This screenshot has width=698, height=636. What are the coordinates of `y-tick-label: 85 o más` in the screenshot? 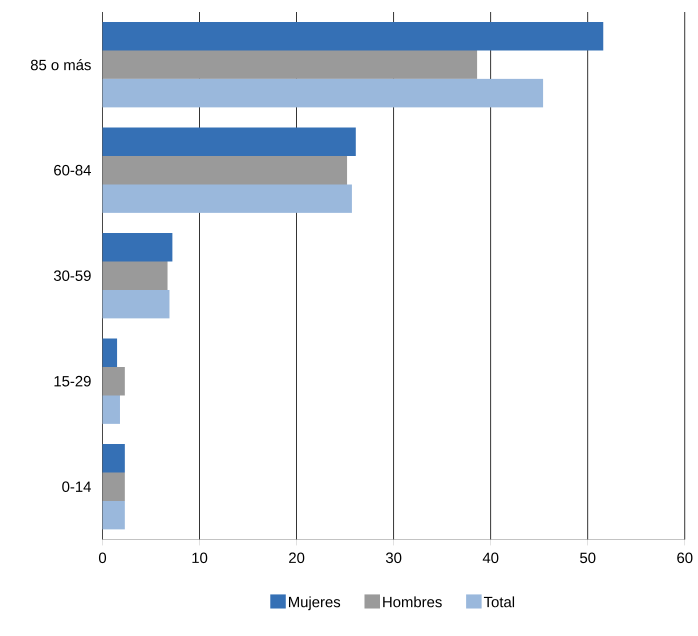 It's located at (60, 64).